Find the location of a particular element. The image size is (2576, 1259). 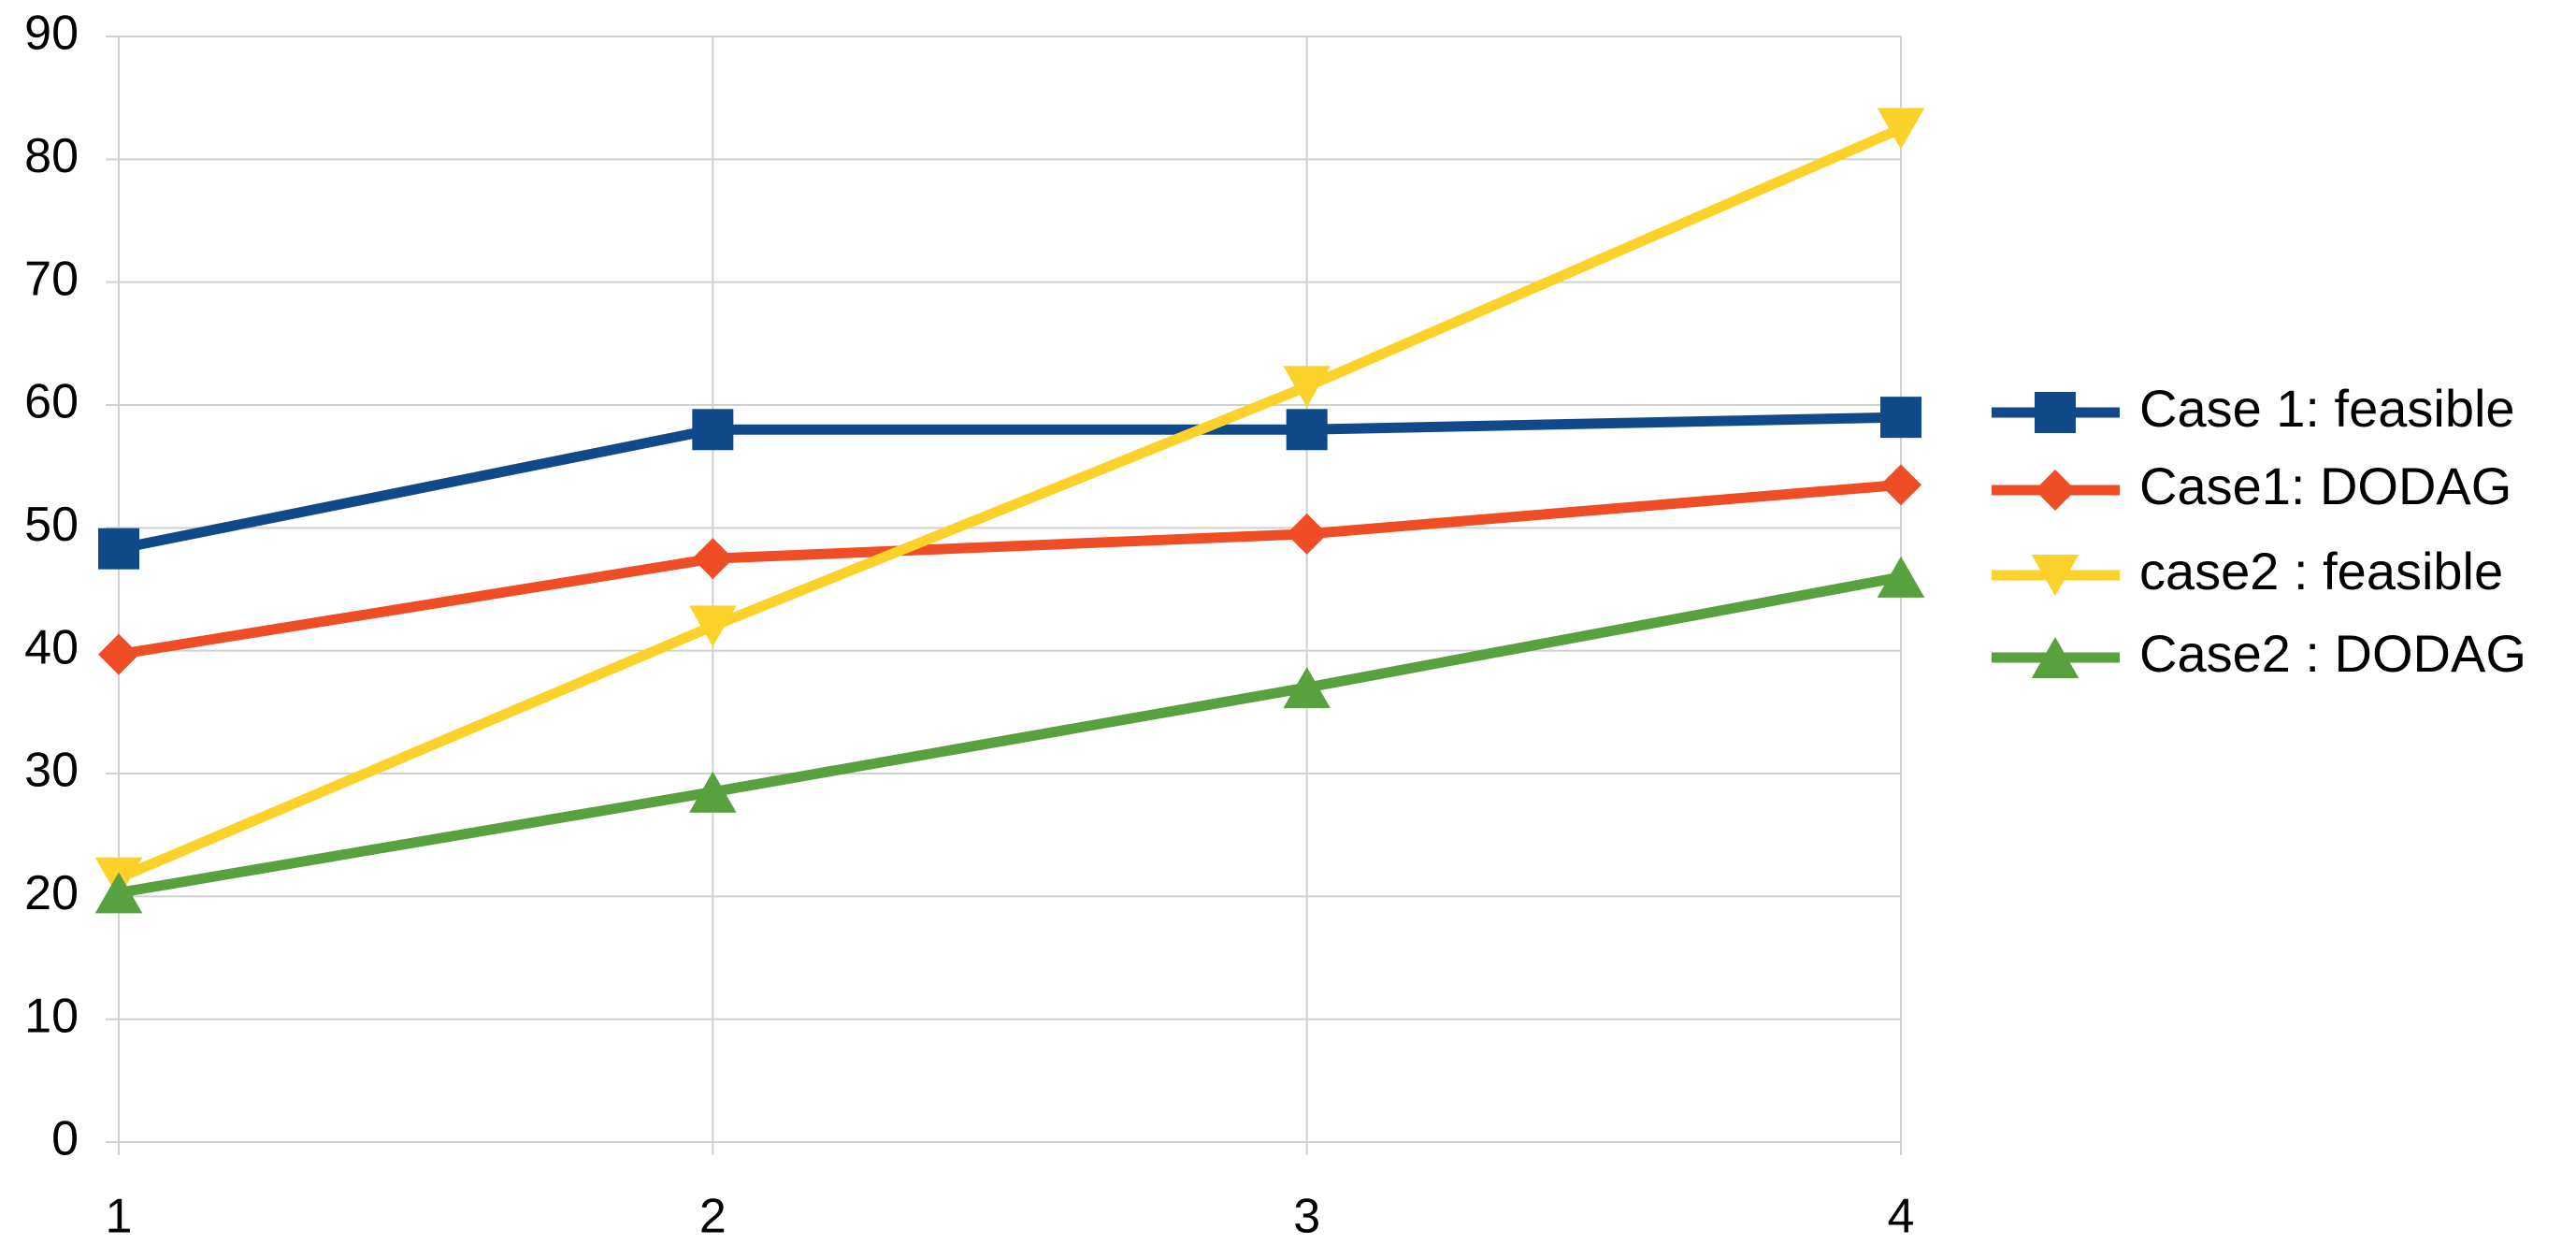

y-tick-label: 70 is located at coordinates (52, 279).